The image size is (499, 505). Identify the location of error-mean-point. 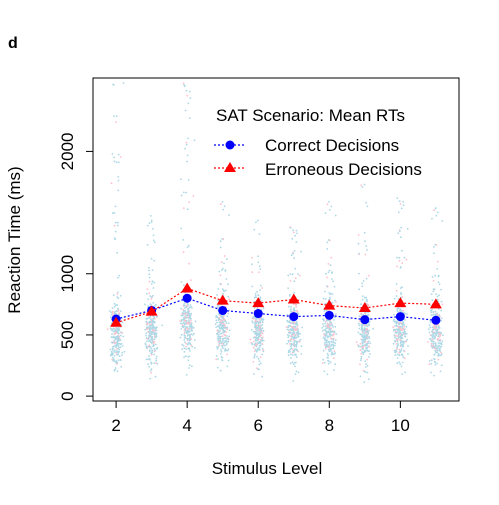
(187, 287).